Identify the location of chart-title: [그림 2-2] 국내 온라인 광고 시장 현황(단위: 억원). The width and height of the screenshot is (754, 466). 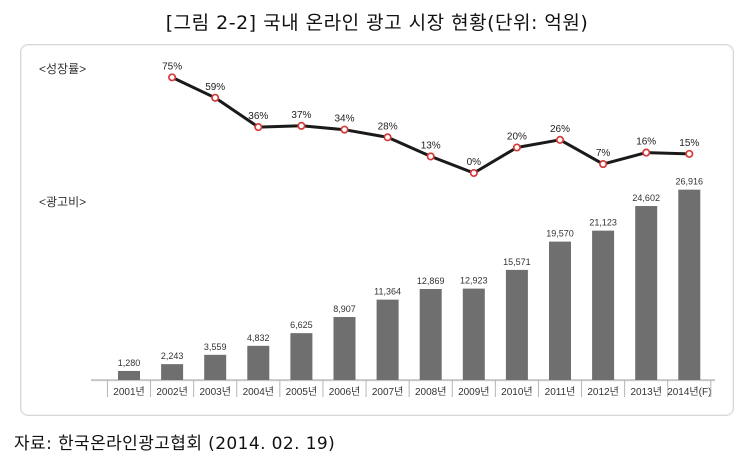
(377, 23).